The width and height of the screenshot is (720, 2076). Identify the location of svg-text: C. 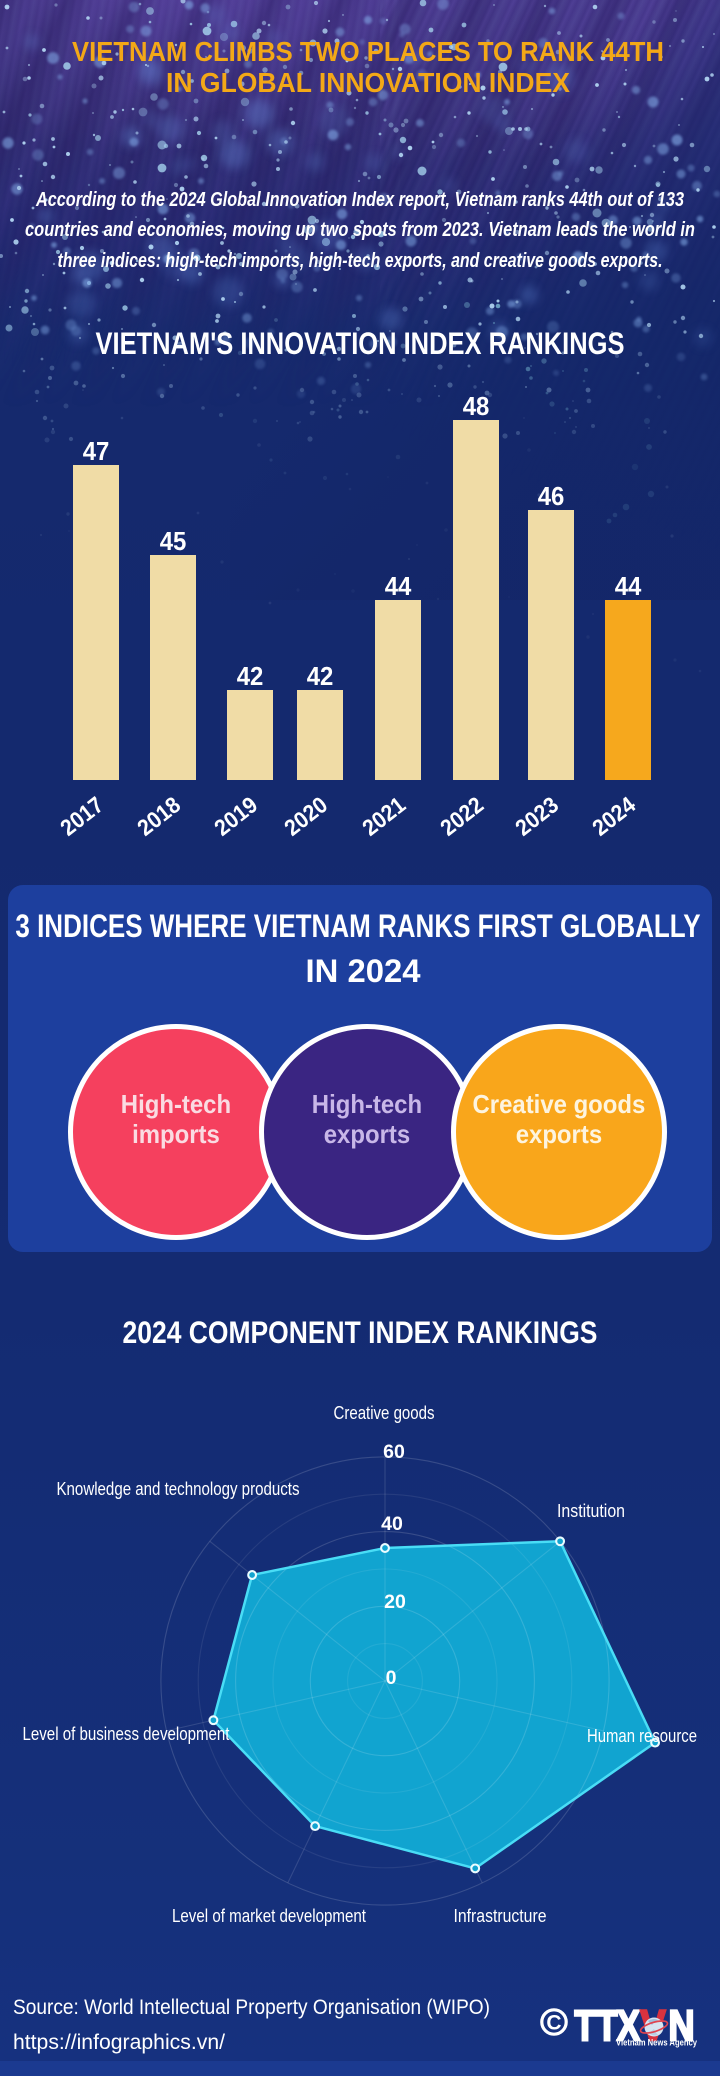
(553, 2023).